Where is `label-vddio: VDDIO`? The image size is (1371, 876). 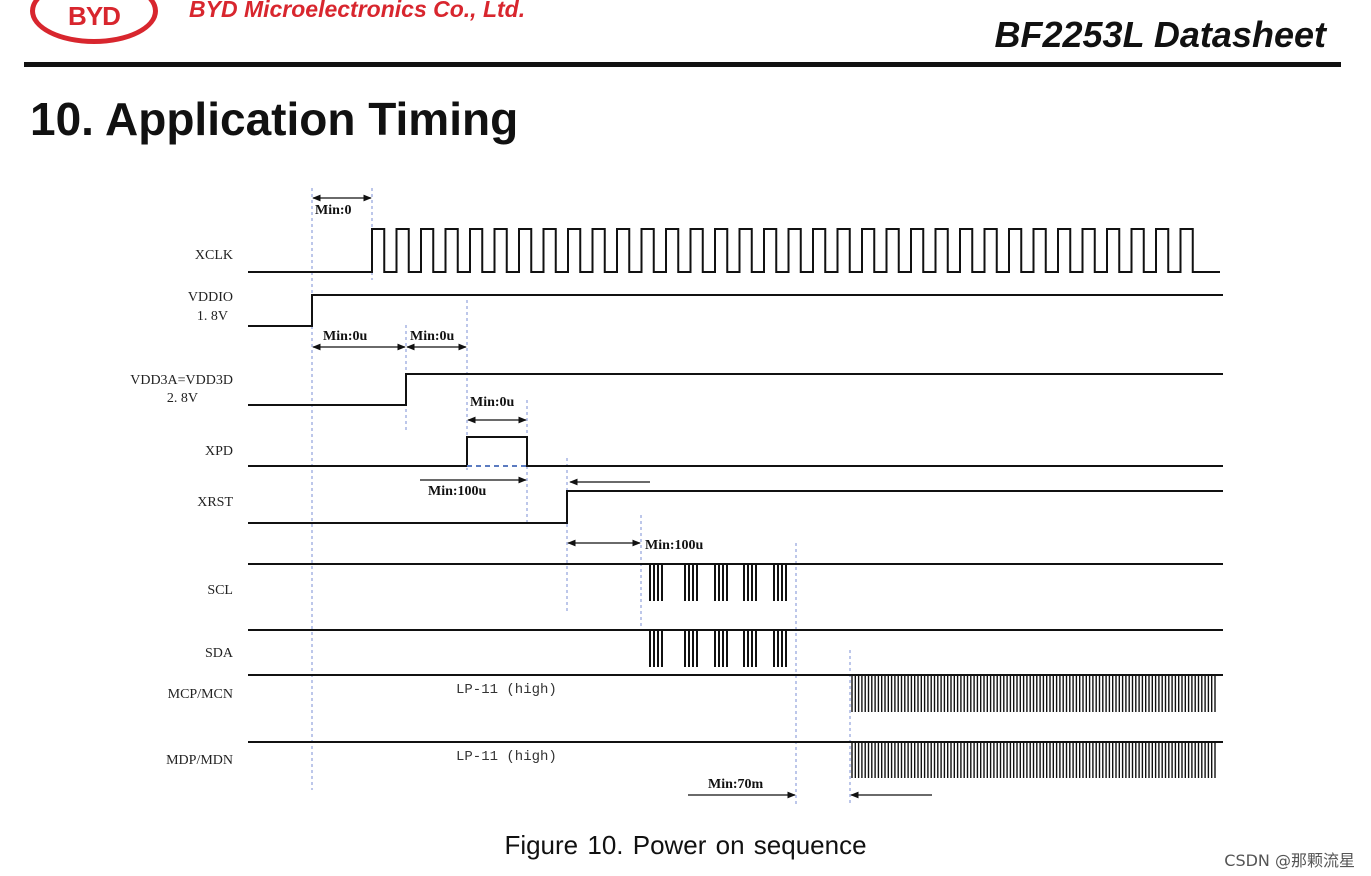 label-vddio: VDDIO is located at coordinates (210, 297).